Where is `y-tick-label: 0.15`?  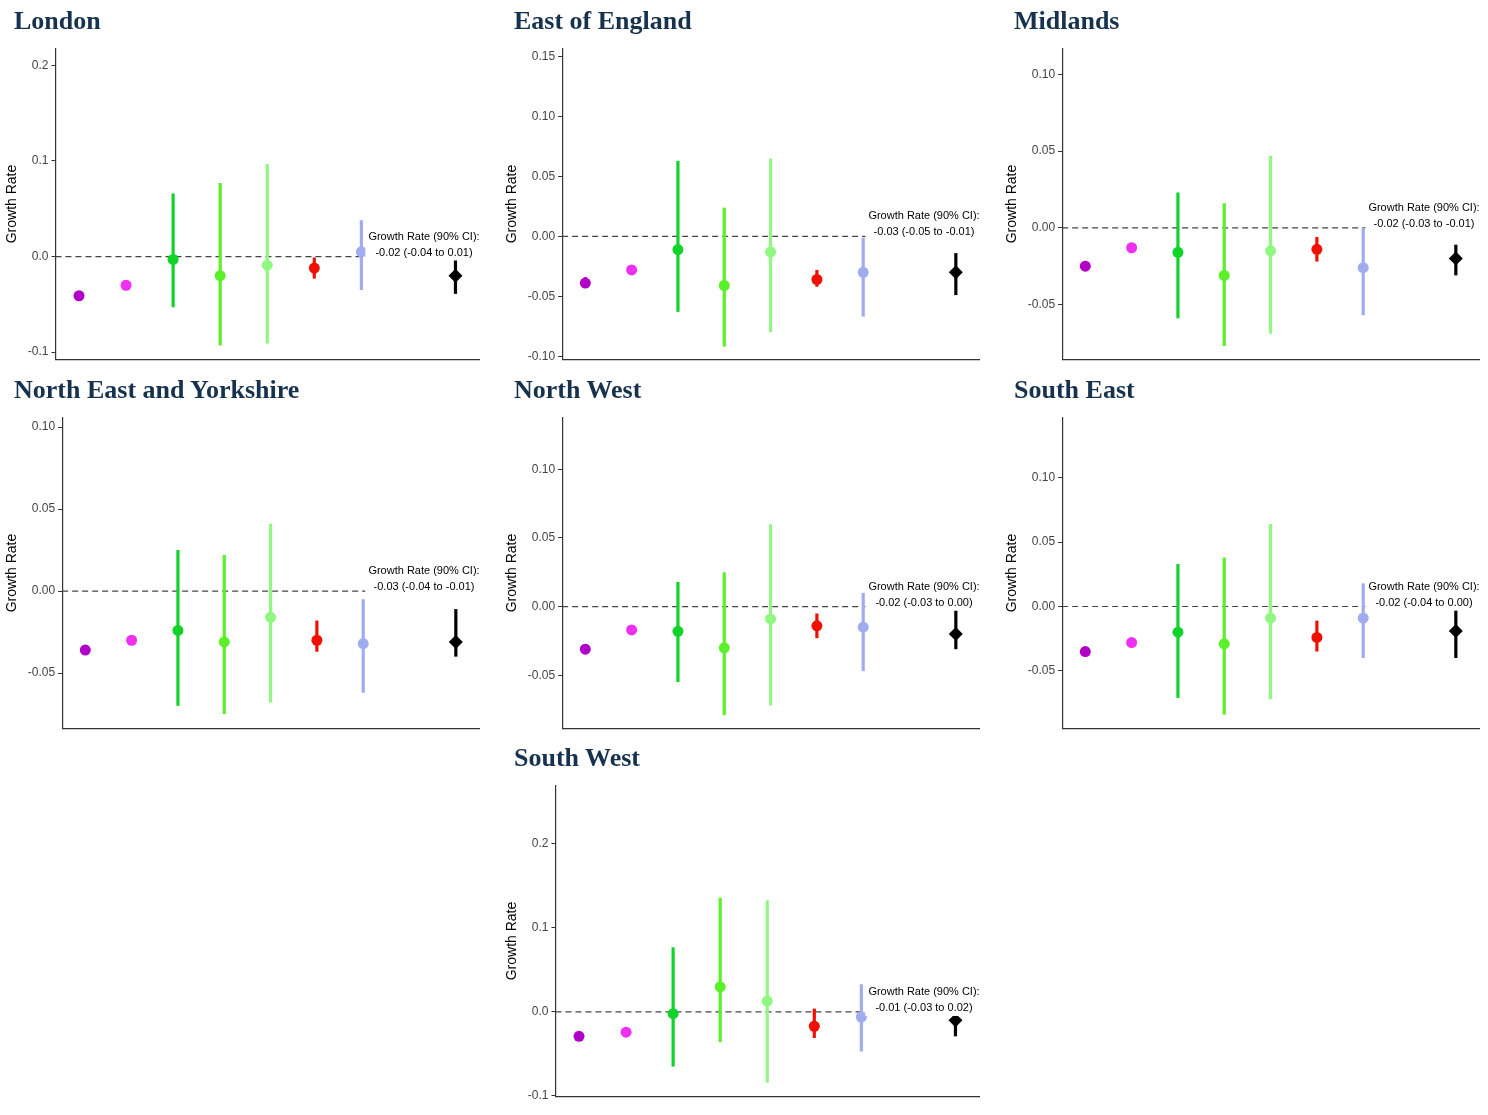
y-tick-label: 0.15 is located at coordinates (543, 55).